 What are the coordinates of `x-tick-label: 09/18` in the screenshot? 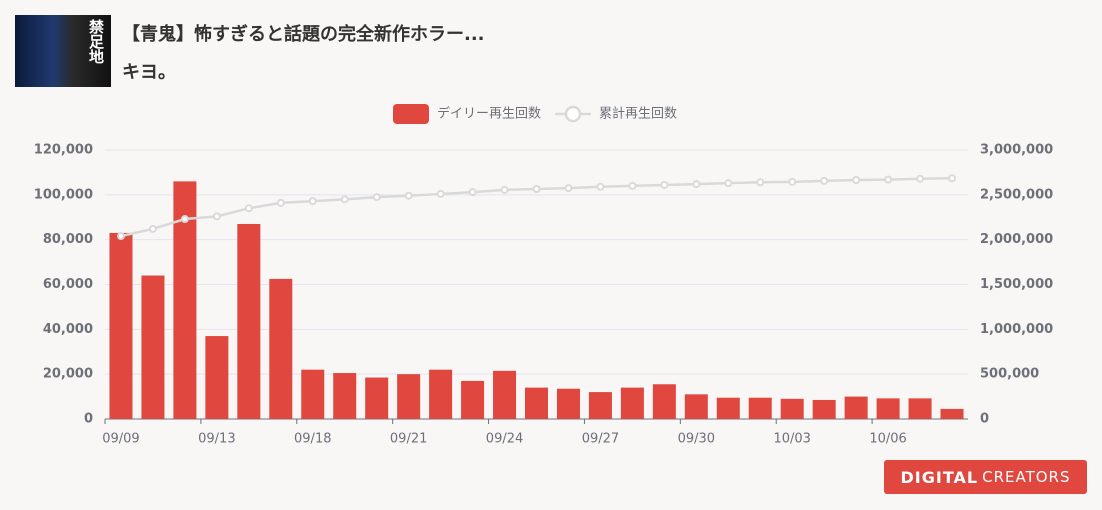 It's located at (312, 439).